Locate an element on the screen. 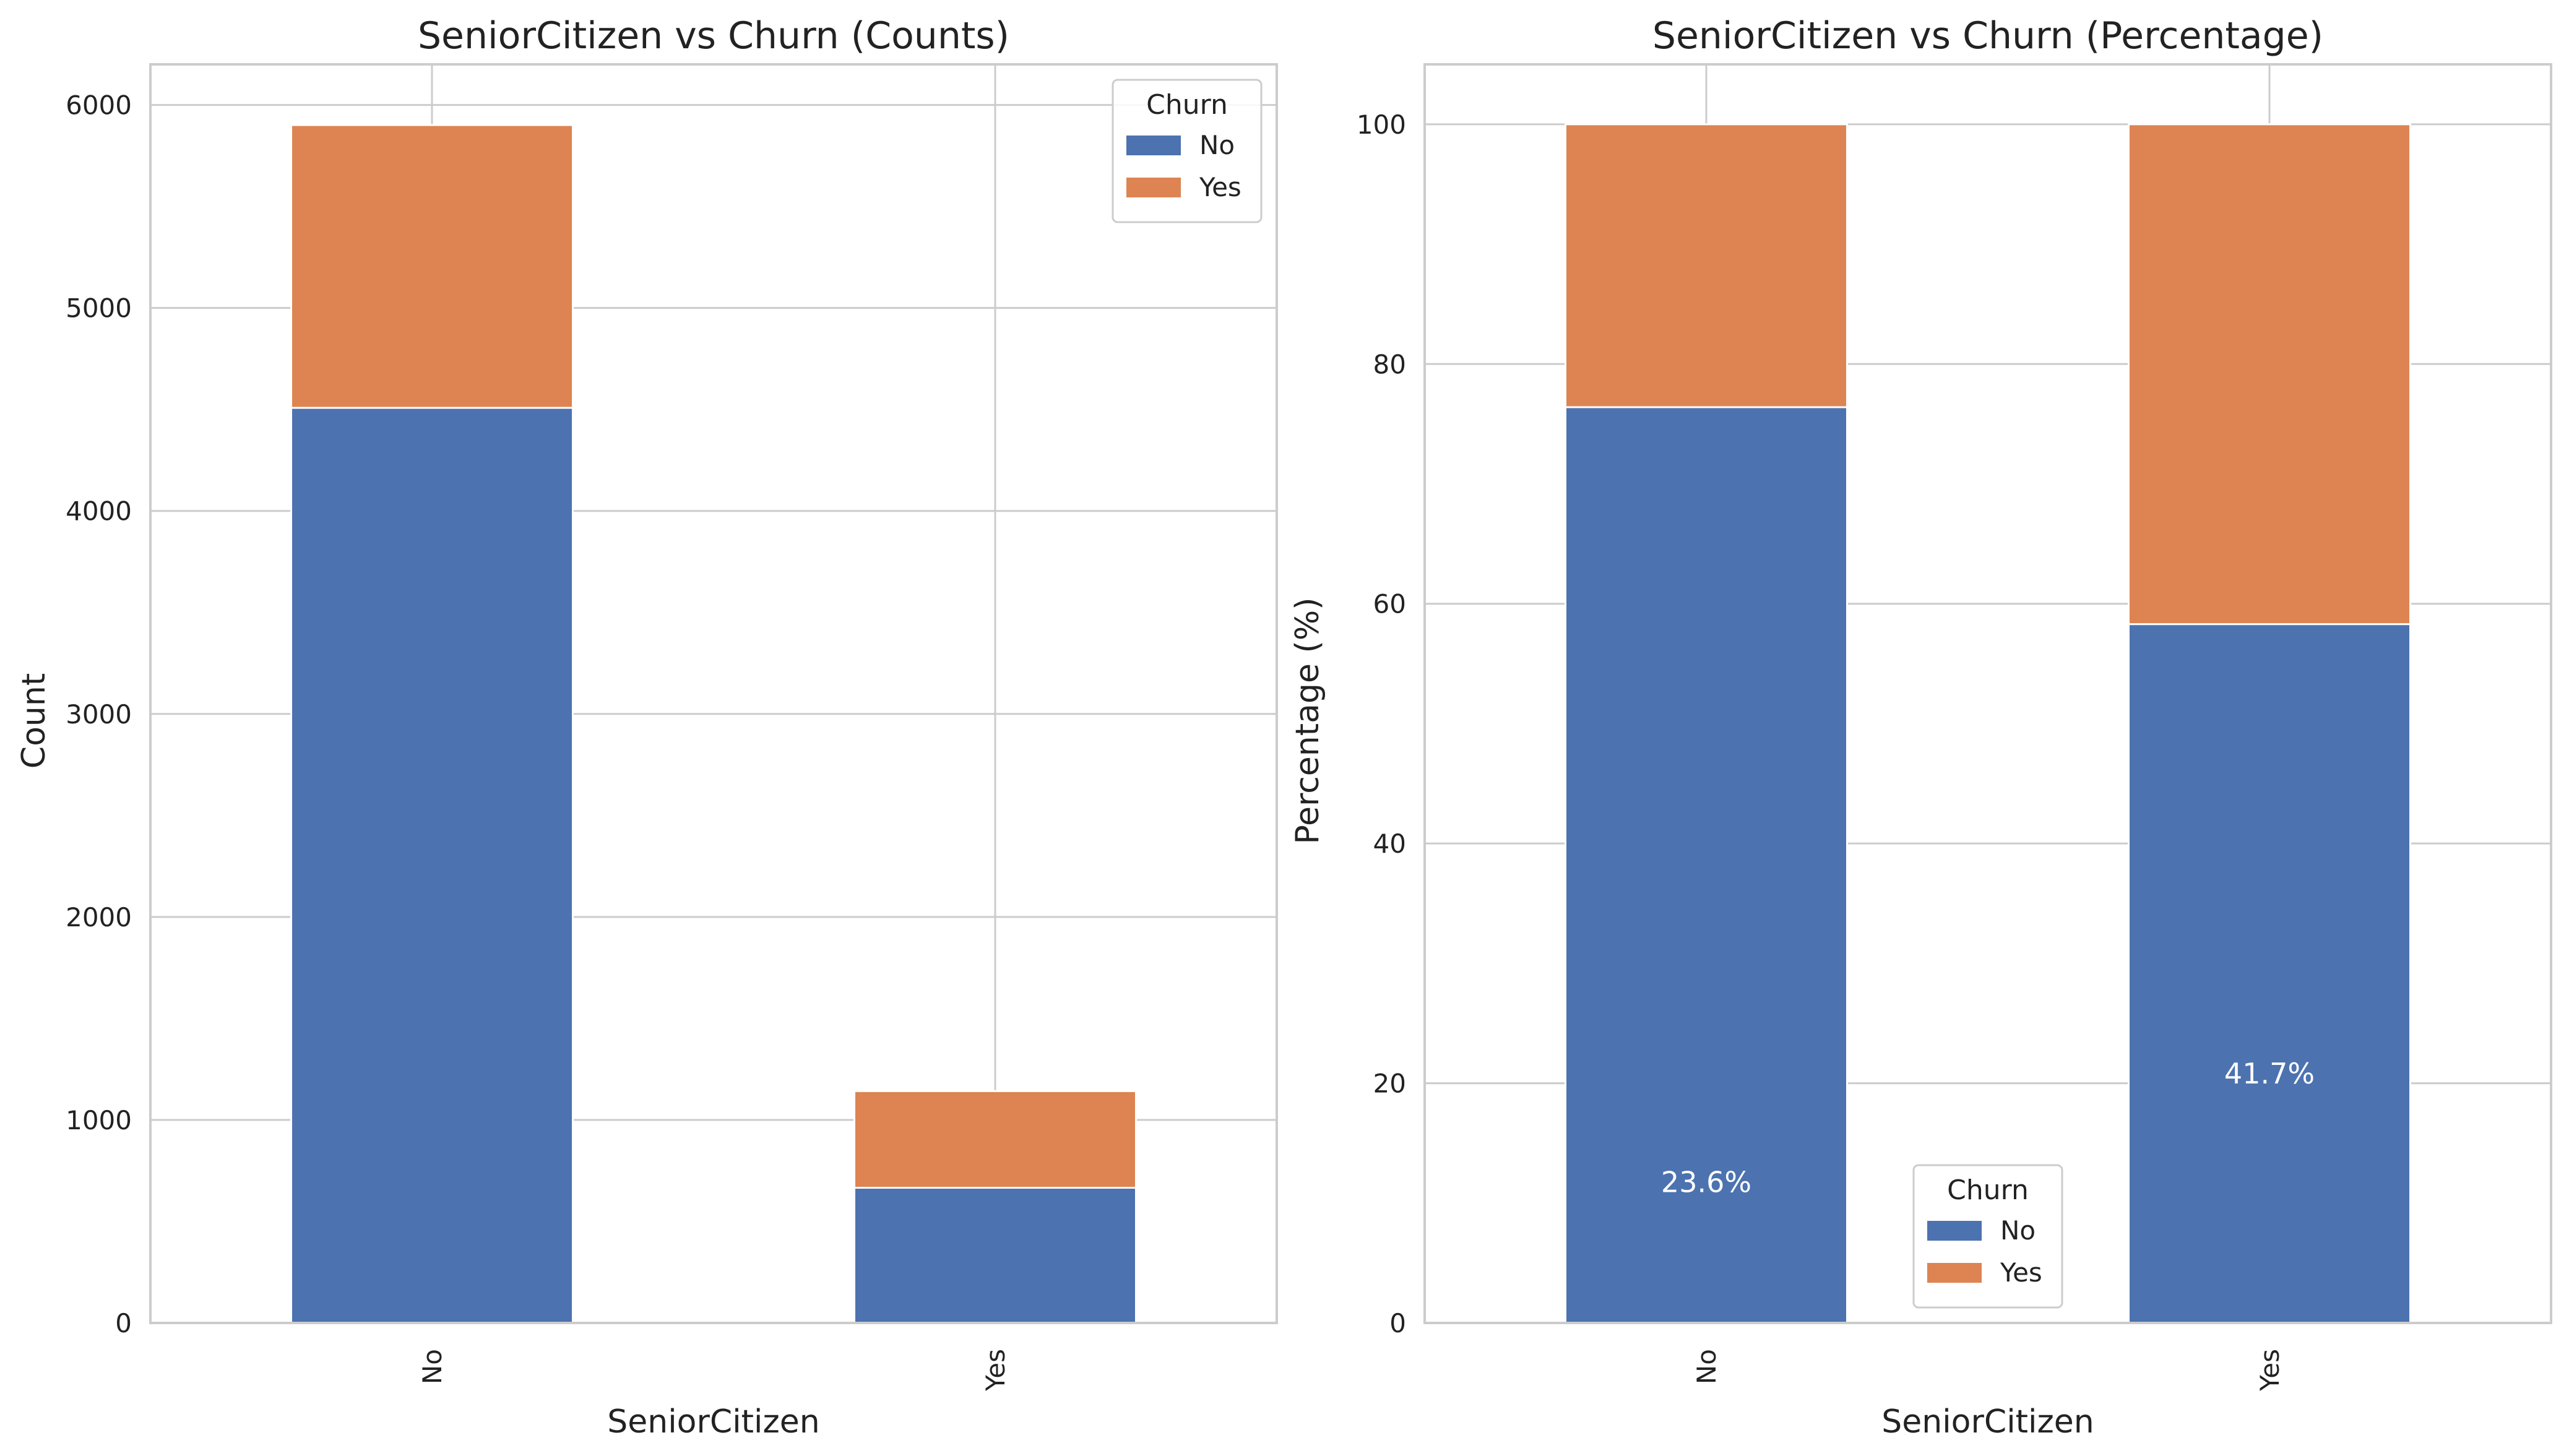 The image size is (2569, 1456). percentage-xtick-label: Yes is located at coordinates (2270, 1370).